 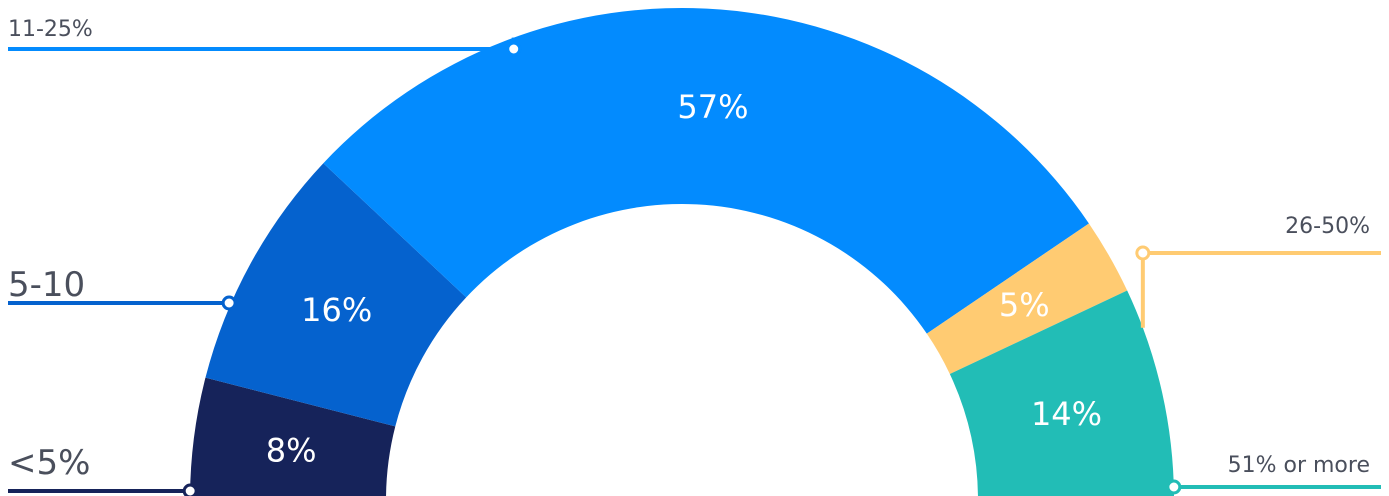 What do you see at coordinates (1299, 465) in the screenshot?
I see `category-label-51-or-more: 51% or more` at bounding box center [1299, 465].